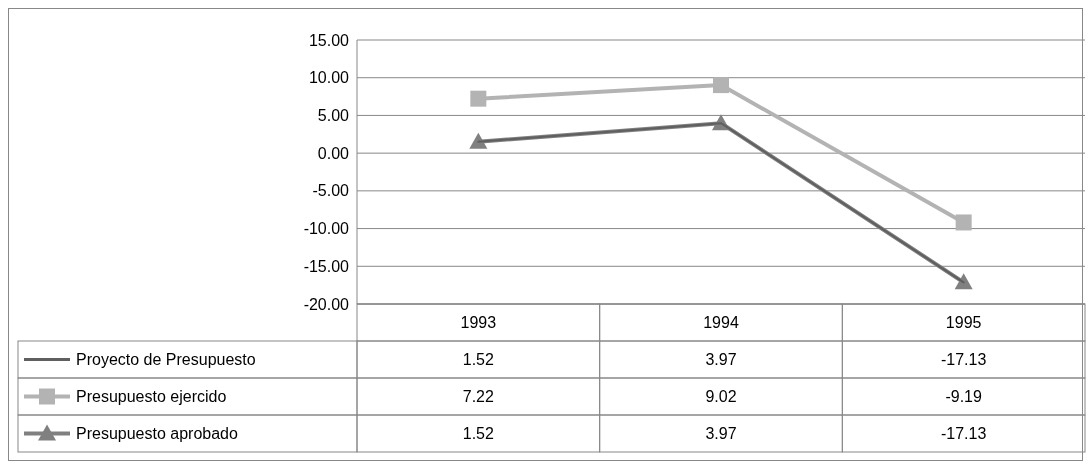 This screenshot has width=1091, height=469. Describe the element at coordinates (166, 360) in the screenshot. I see `legend-label: Proyecto de Presupuesto` at that location.